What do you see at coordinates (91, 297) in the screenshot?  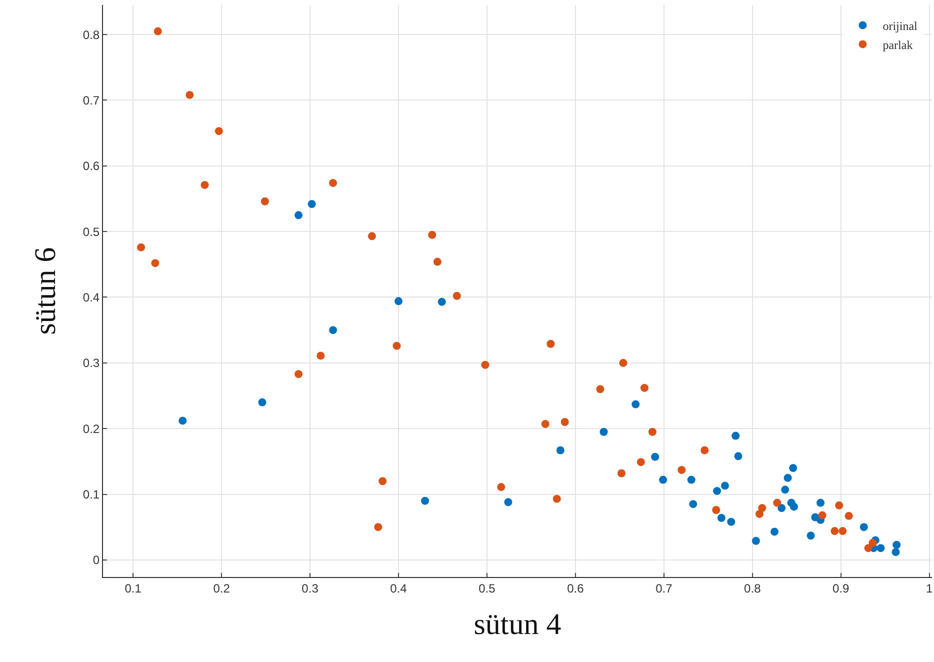 I see `y-tick-label: 0.4` at bounding box center [91, 297].